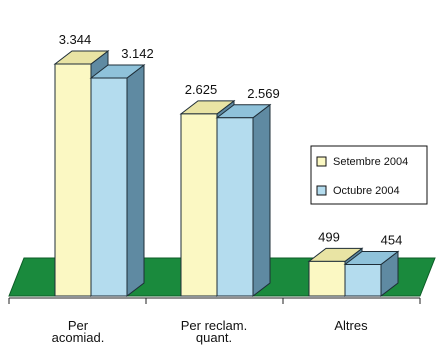 The image size is (438, 351). I want to click on category-label: Altres, so click(351, 325).